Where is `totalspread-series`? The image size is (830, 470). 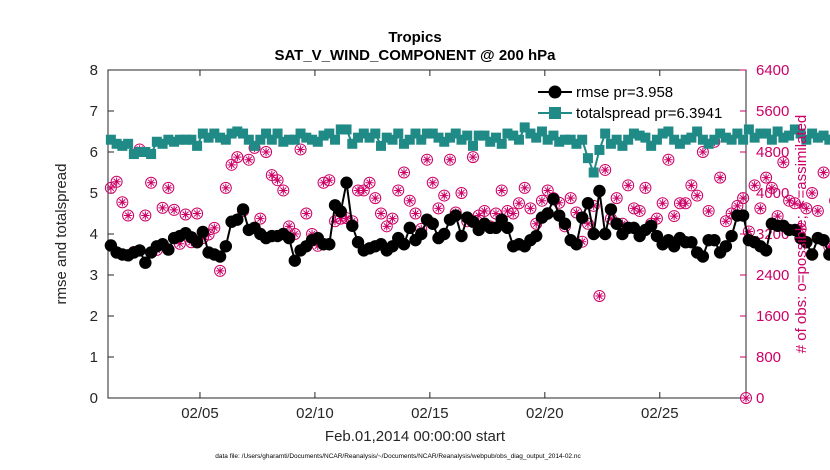 totalspread-series is located at coordinates (467, 150).